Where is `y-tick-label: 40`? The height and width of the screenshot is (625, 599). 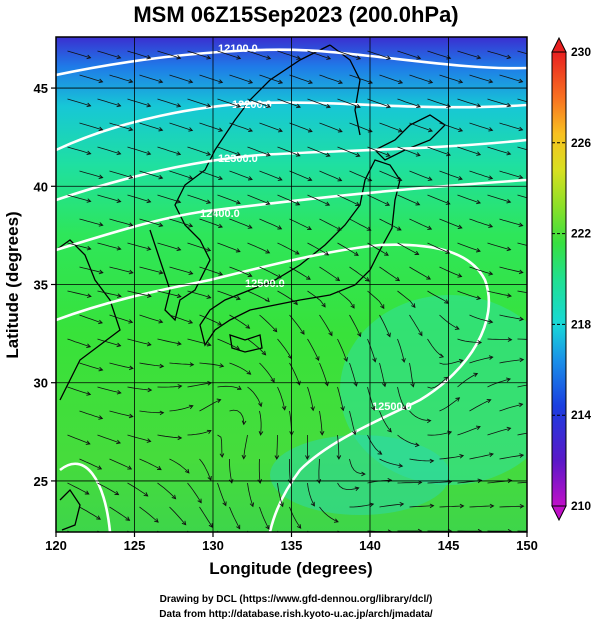
y-tick-label: 40 is located at coordinates (41, 186).